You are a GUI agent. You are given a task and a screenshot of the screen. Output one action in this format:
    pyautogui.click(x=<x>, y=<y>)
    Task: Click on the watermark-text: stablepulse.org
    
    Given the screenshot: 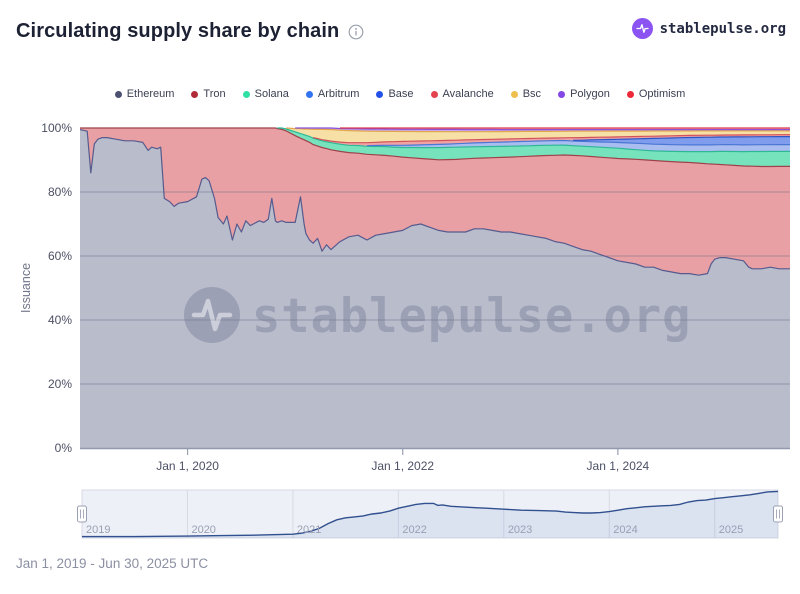 What is the action you would take?
    pyautogui.click(x=471, y=316)
    